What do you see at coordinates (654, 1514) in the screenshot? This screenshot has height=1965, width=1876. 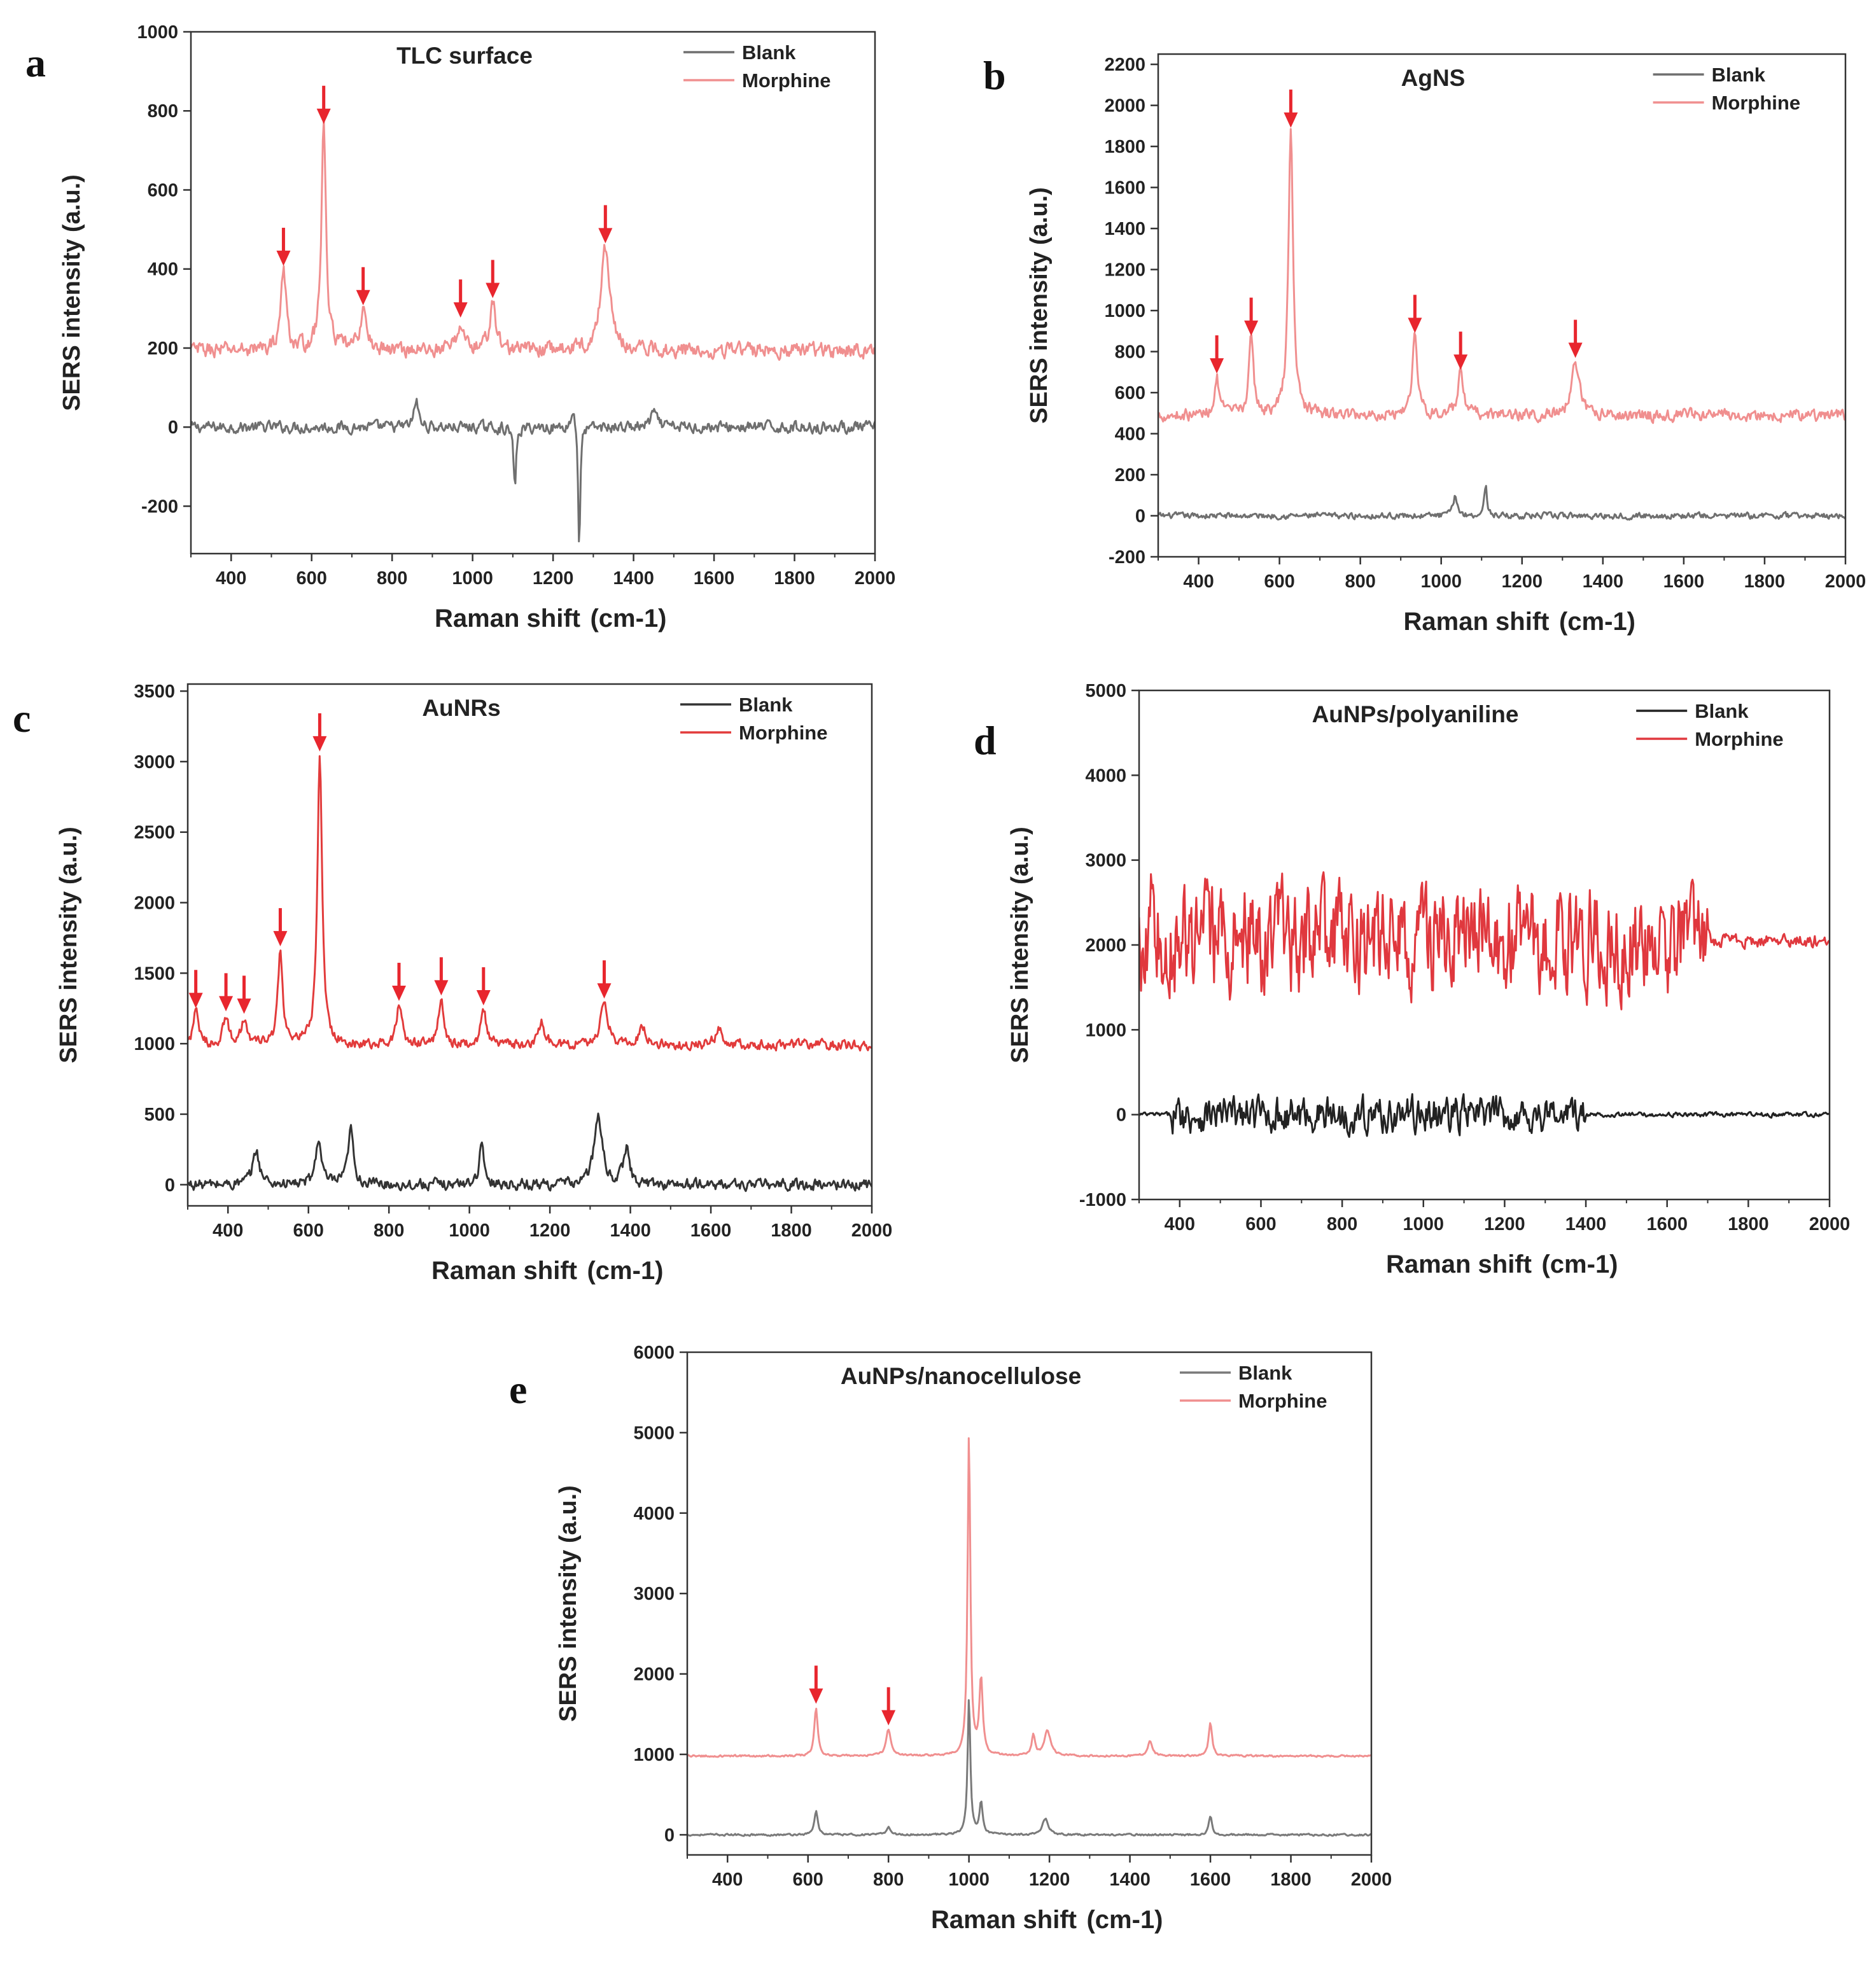 I see `y-tick-label: 4000` at bounding box center [654, 1514].